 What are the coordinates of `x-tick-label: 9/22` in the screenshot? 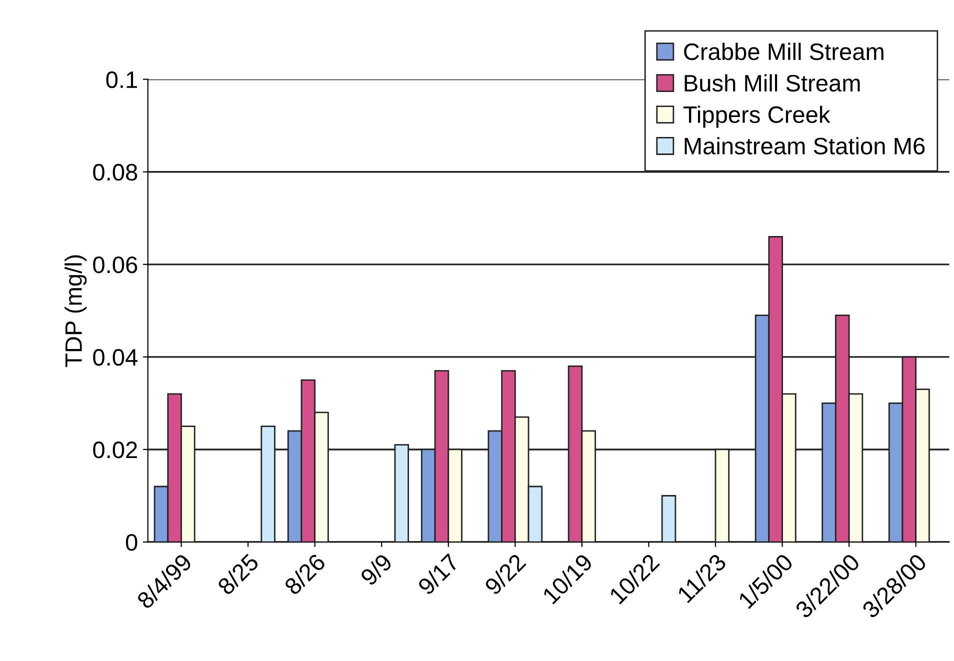 It's located at (505, 574).